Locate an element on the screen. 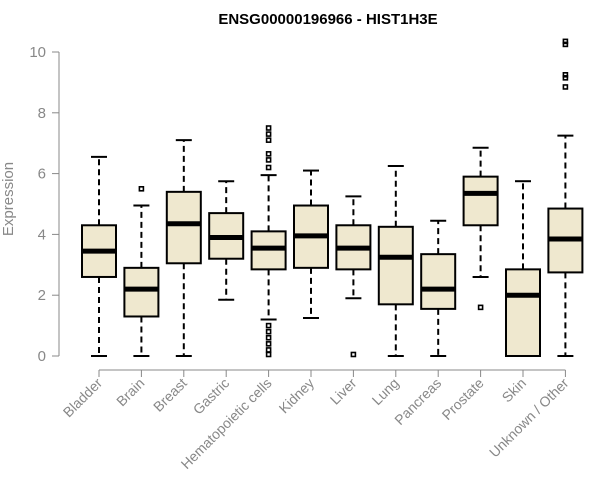  x-tick-label: Pancreas is located at coordinates (417, 401).